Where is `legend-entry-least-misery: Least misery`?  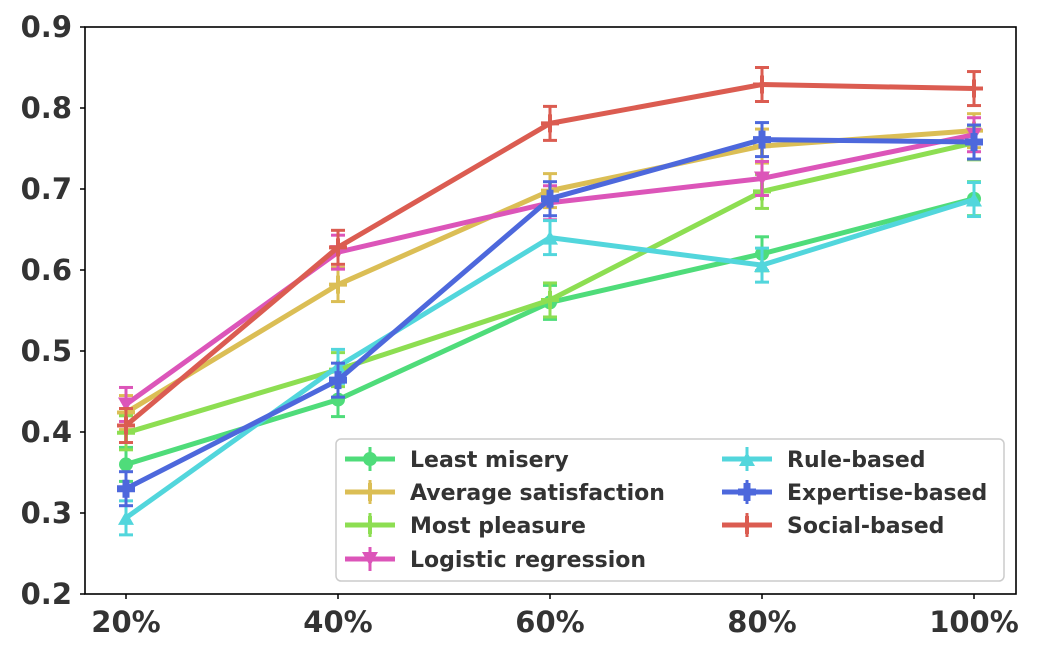
legend-entry-least-misery: Least misery is located at coordinates (457, 460).